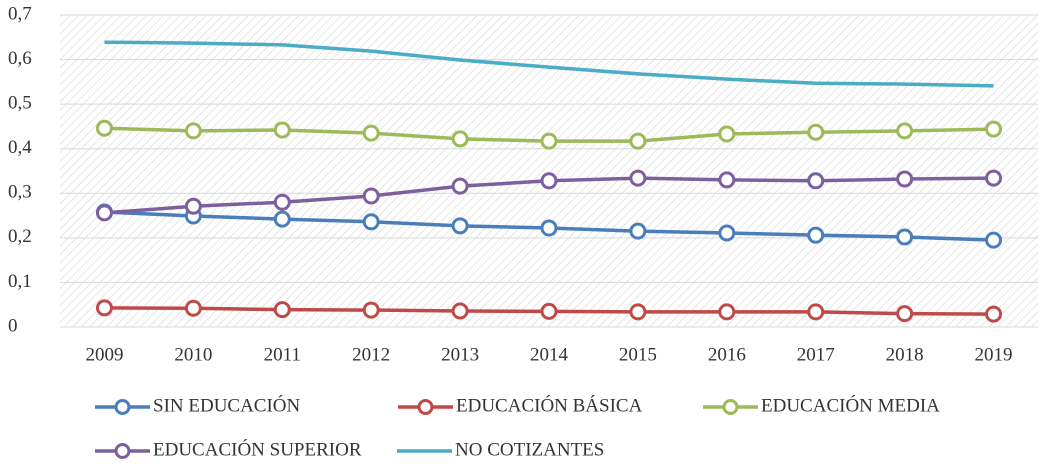 The image size is (1056, 466). I want to click on y-tick-label: 0,7, so click(20, 13).